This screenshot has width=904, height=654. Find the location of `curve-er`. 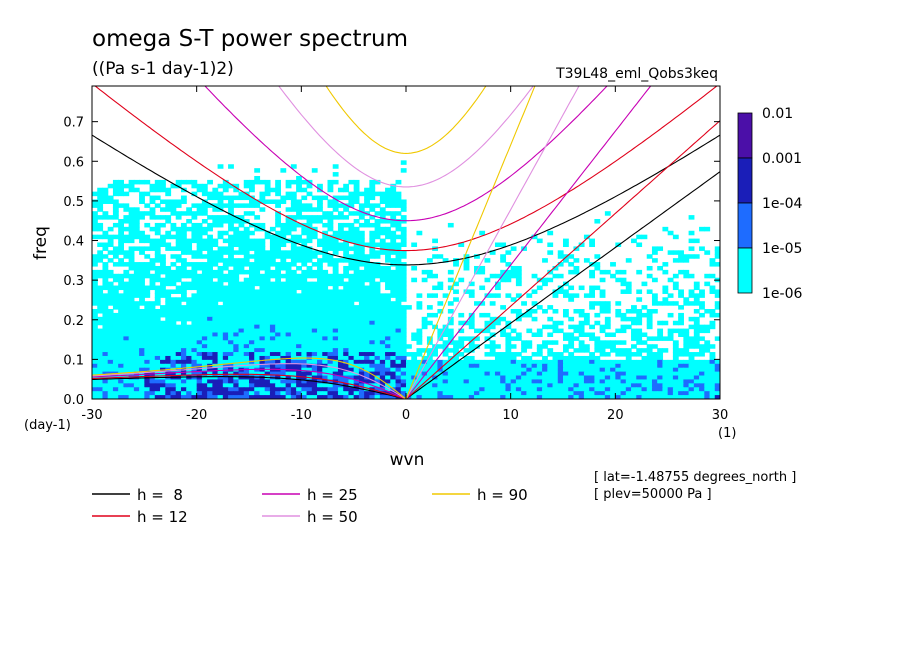

curve-er is located at coordinates (249, 381).